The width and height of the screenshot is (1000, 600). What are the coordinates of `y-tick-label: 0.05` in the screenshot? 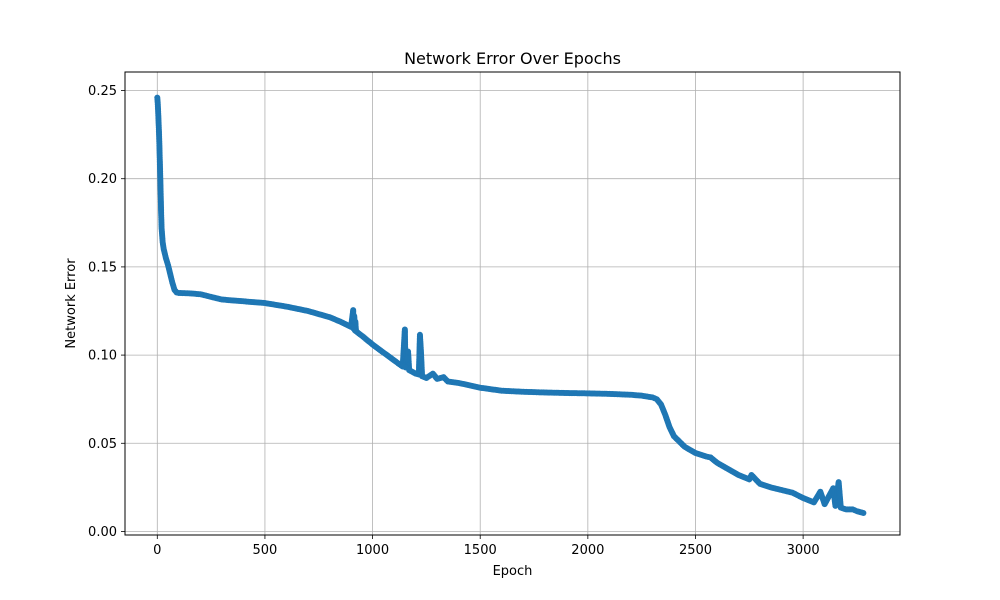 It's located at (102, 444).